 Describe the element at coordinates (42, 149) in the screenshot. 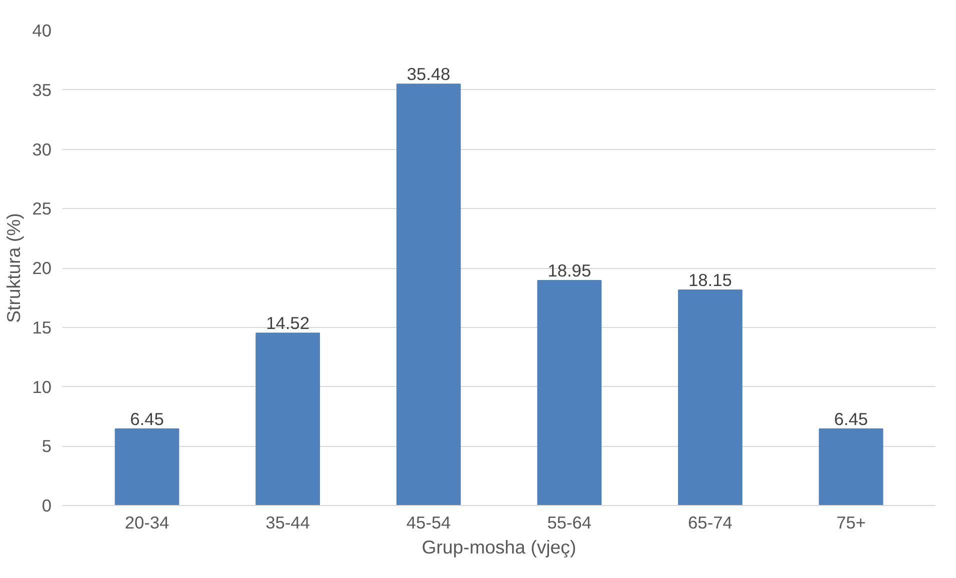

I see `y-tick-label: 30` at that location.